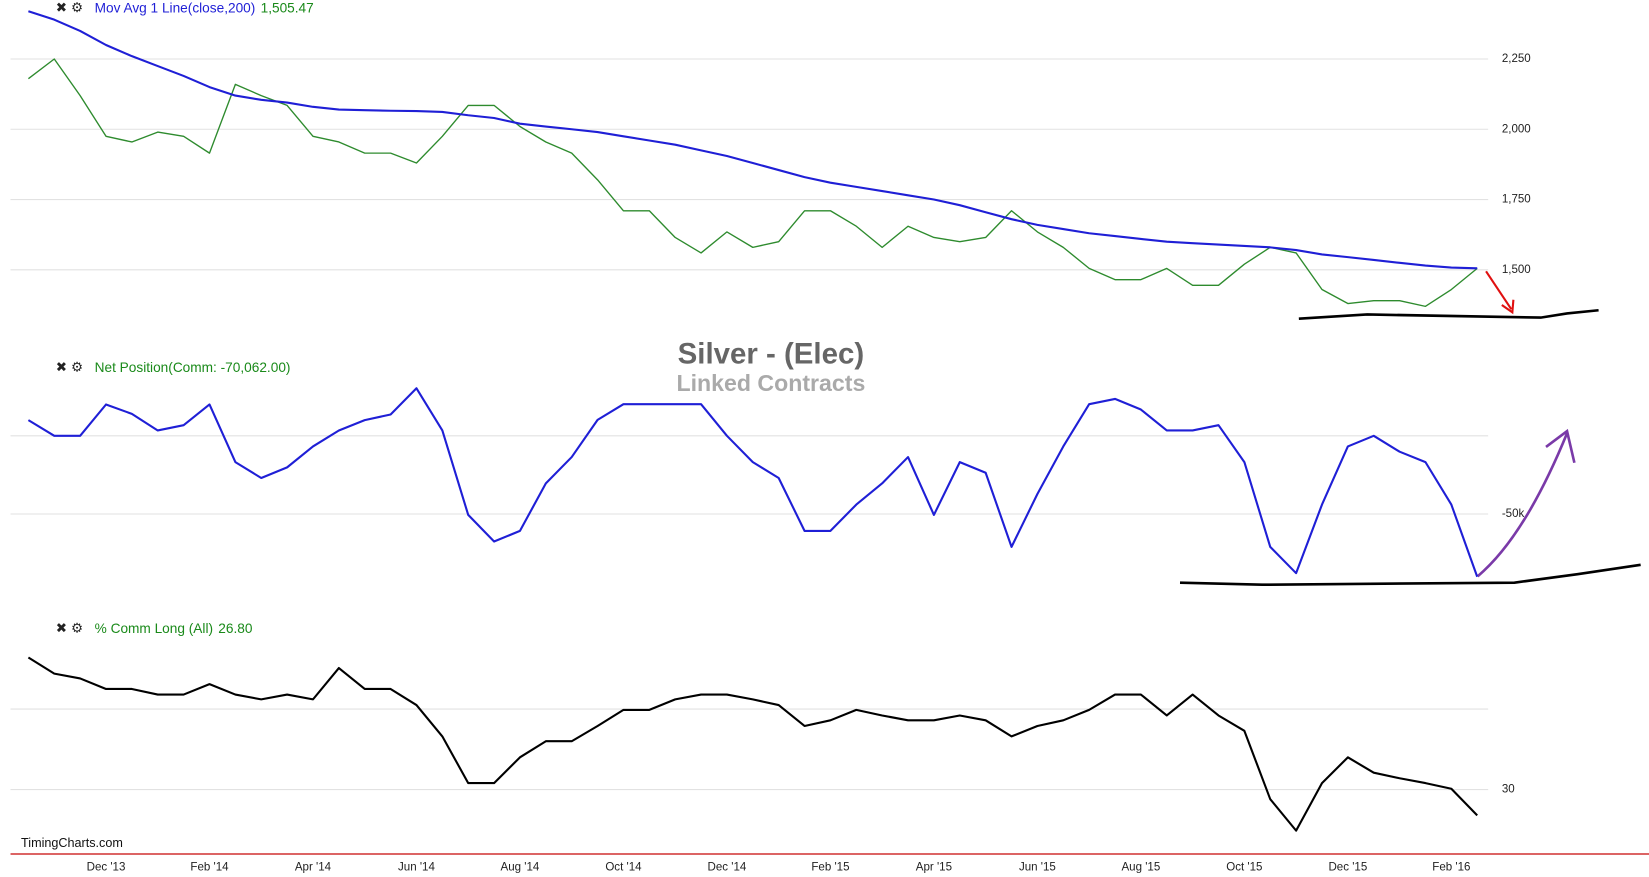 The height and width of the screenshot is (877, 1649). I want to click on x-tick-label: Aug '15, so click(1140, 868).